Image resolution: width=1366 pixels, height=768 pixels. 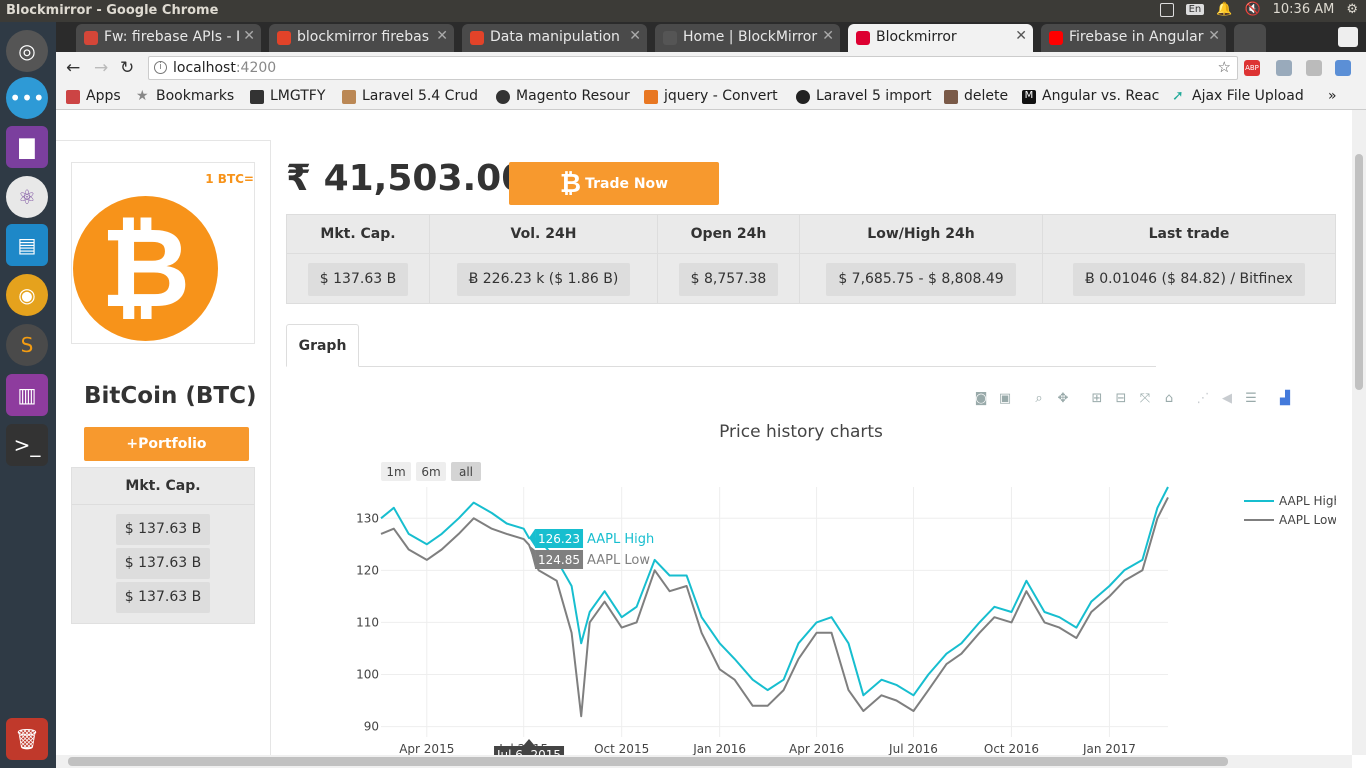 I want to click on bookmark-delete: delete, so click(x=976, y=96).